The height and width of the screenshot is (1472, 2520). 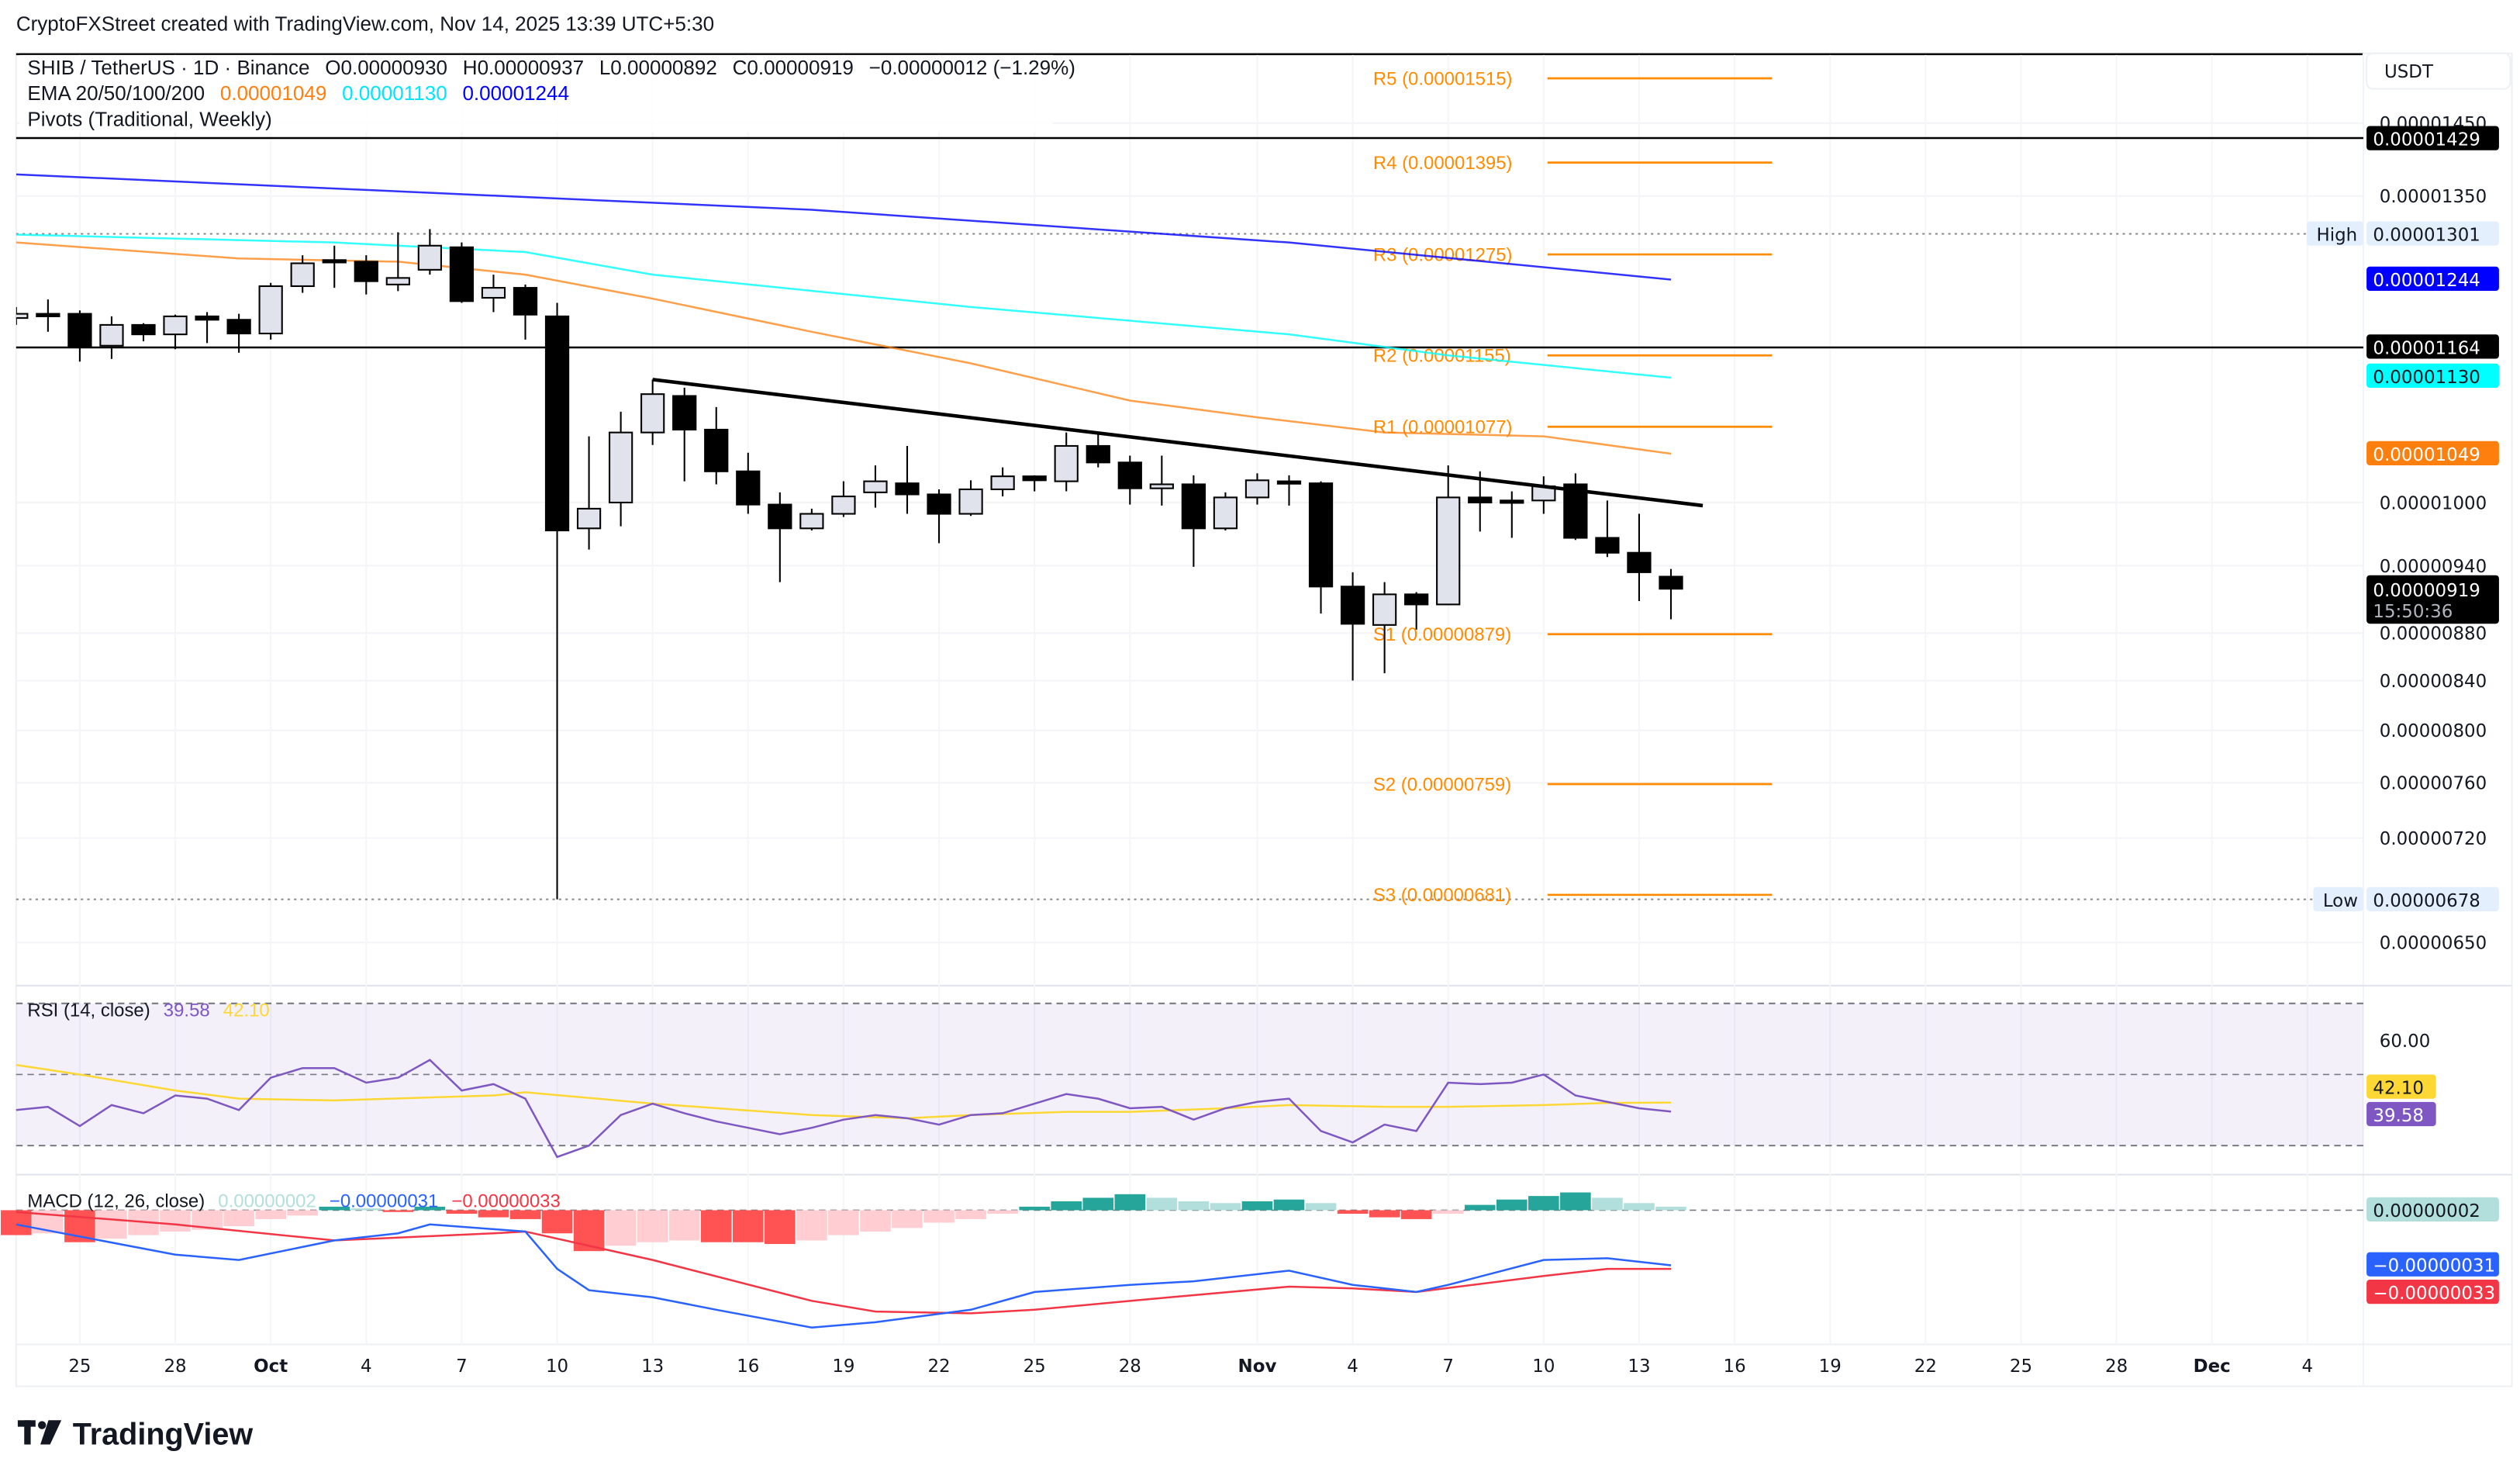 What do you see at coordinates (2308, 1366) in the screenshot?
I see `time-tick-label: 4` at bounding box center [2308, 1366].